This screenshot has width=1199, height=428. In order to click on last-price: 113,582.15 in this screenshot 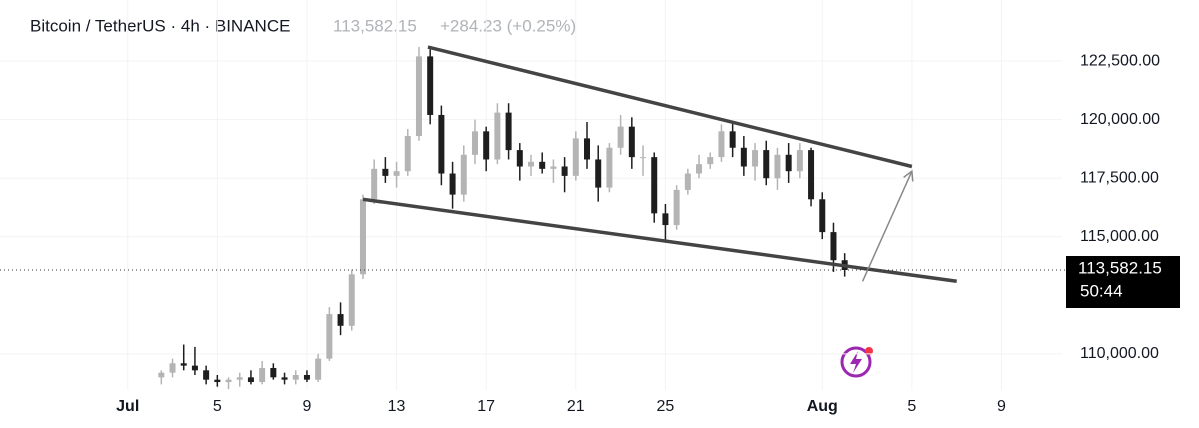, I will do `click(375, 25)`.